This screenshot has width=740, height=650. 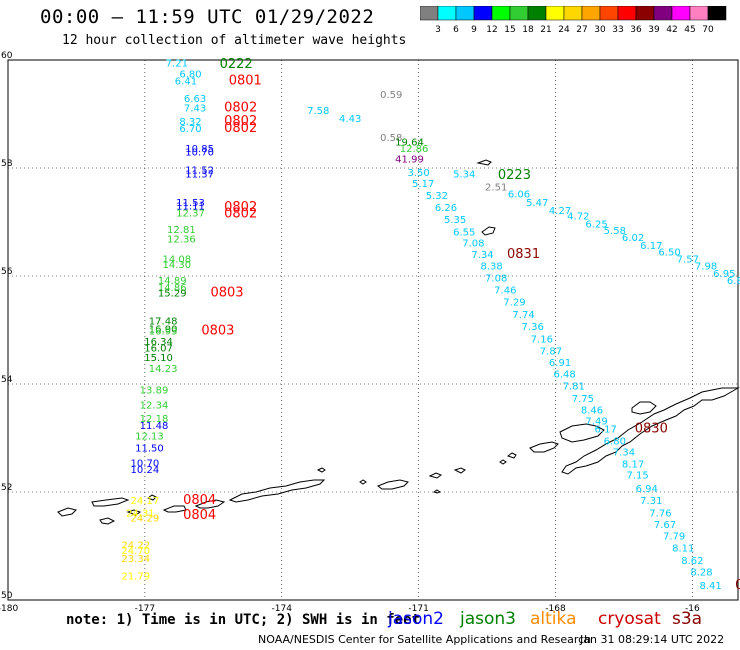 I want to click on swh-value-label: 7.08, so click(x=496, y=278).